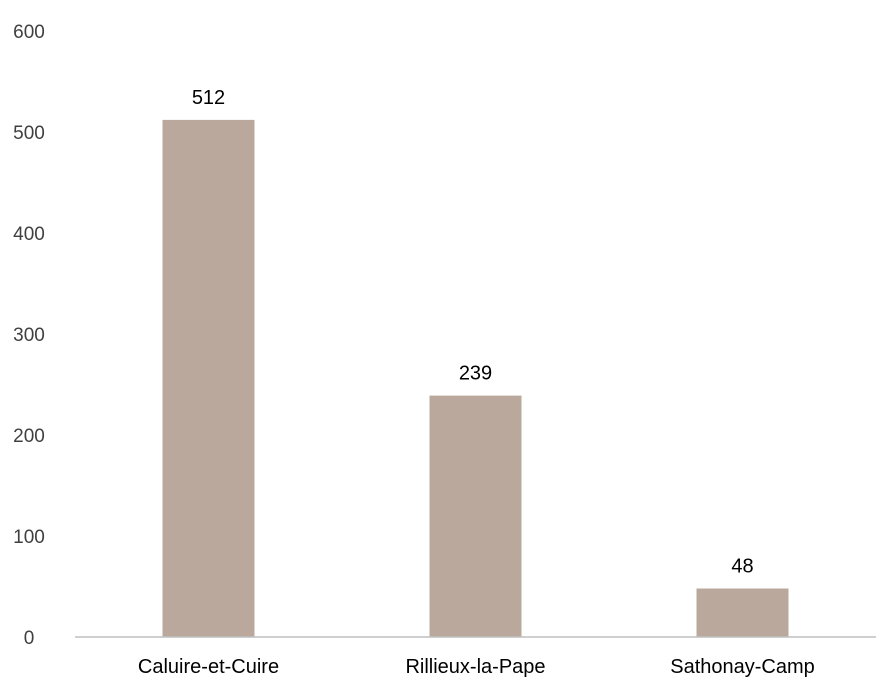  What do you see at coordinates (475, 374) in the screenshot?
I see `data-label: 239` at bounding box center [475, 374].